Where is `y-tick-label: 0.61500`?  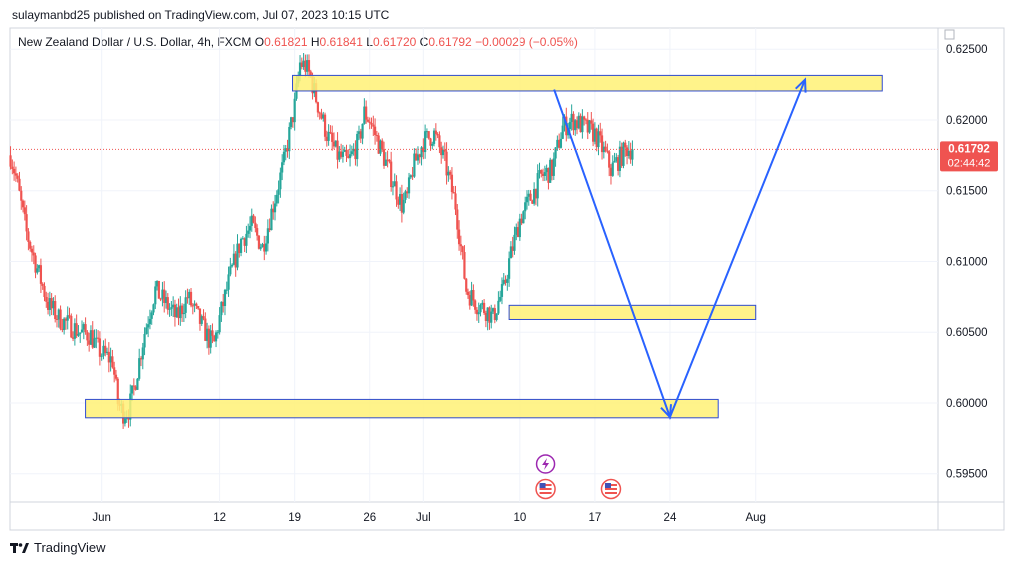
y-tick-label: 0.61500 is located at coordinates (967, 192).